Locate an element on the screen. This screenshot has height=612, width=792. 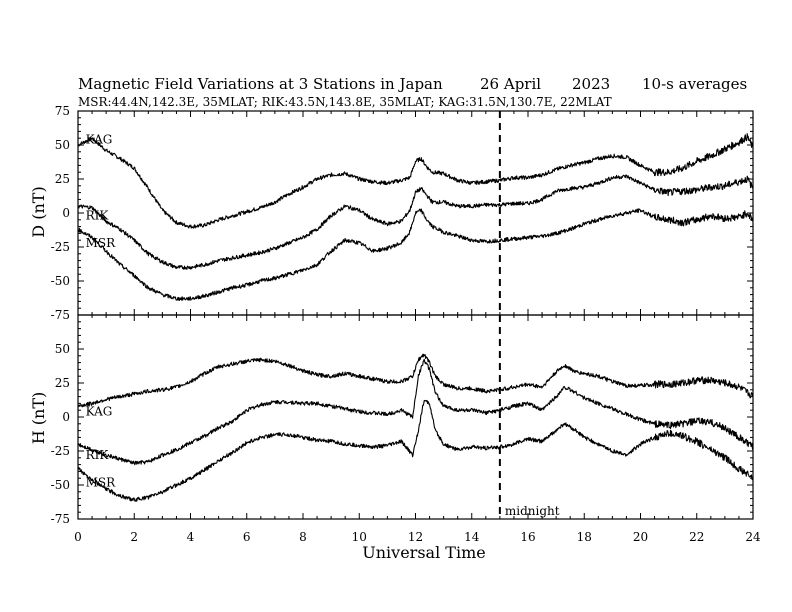
series-label-kag-d: KAG is located at coordinates (99, 140).